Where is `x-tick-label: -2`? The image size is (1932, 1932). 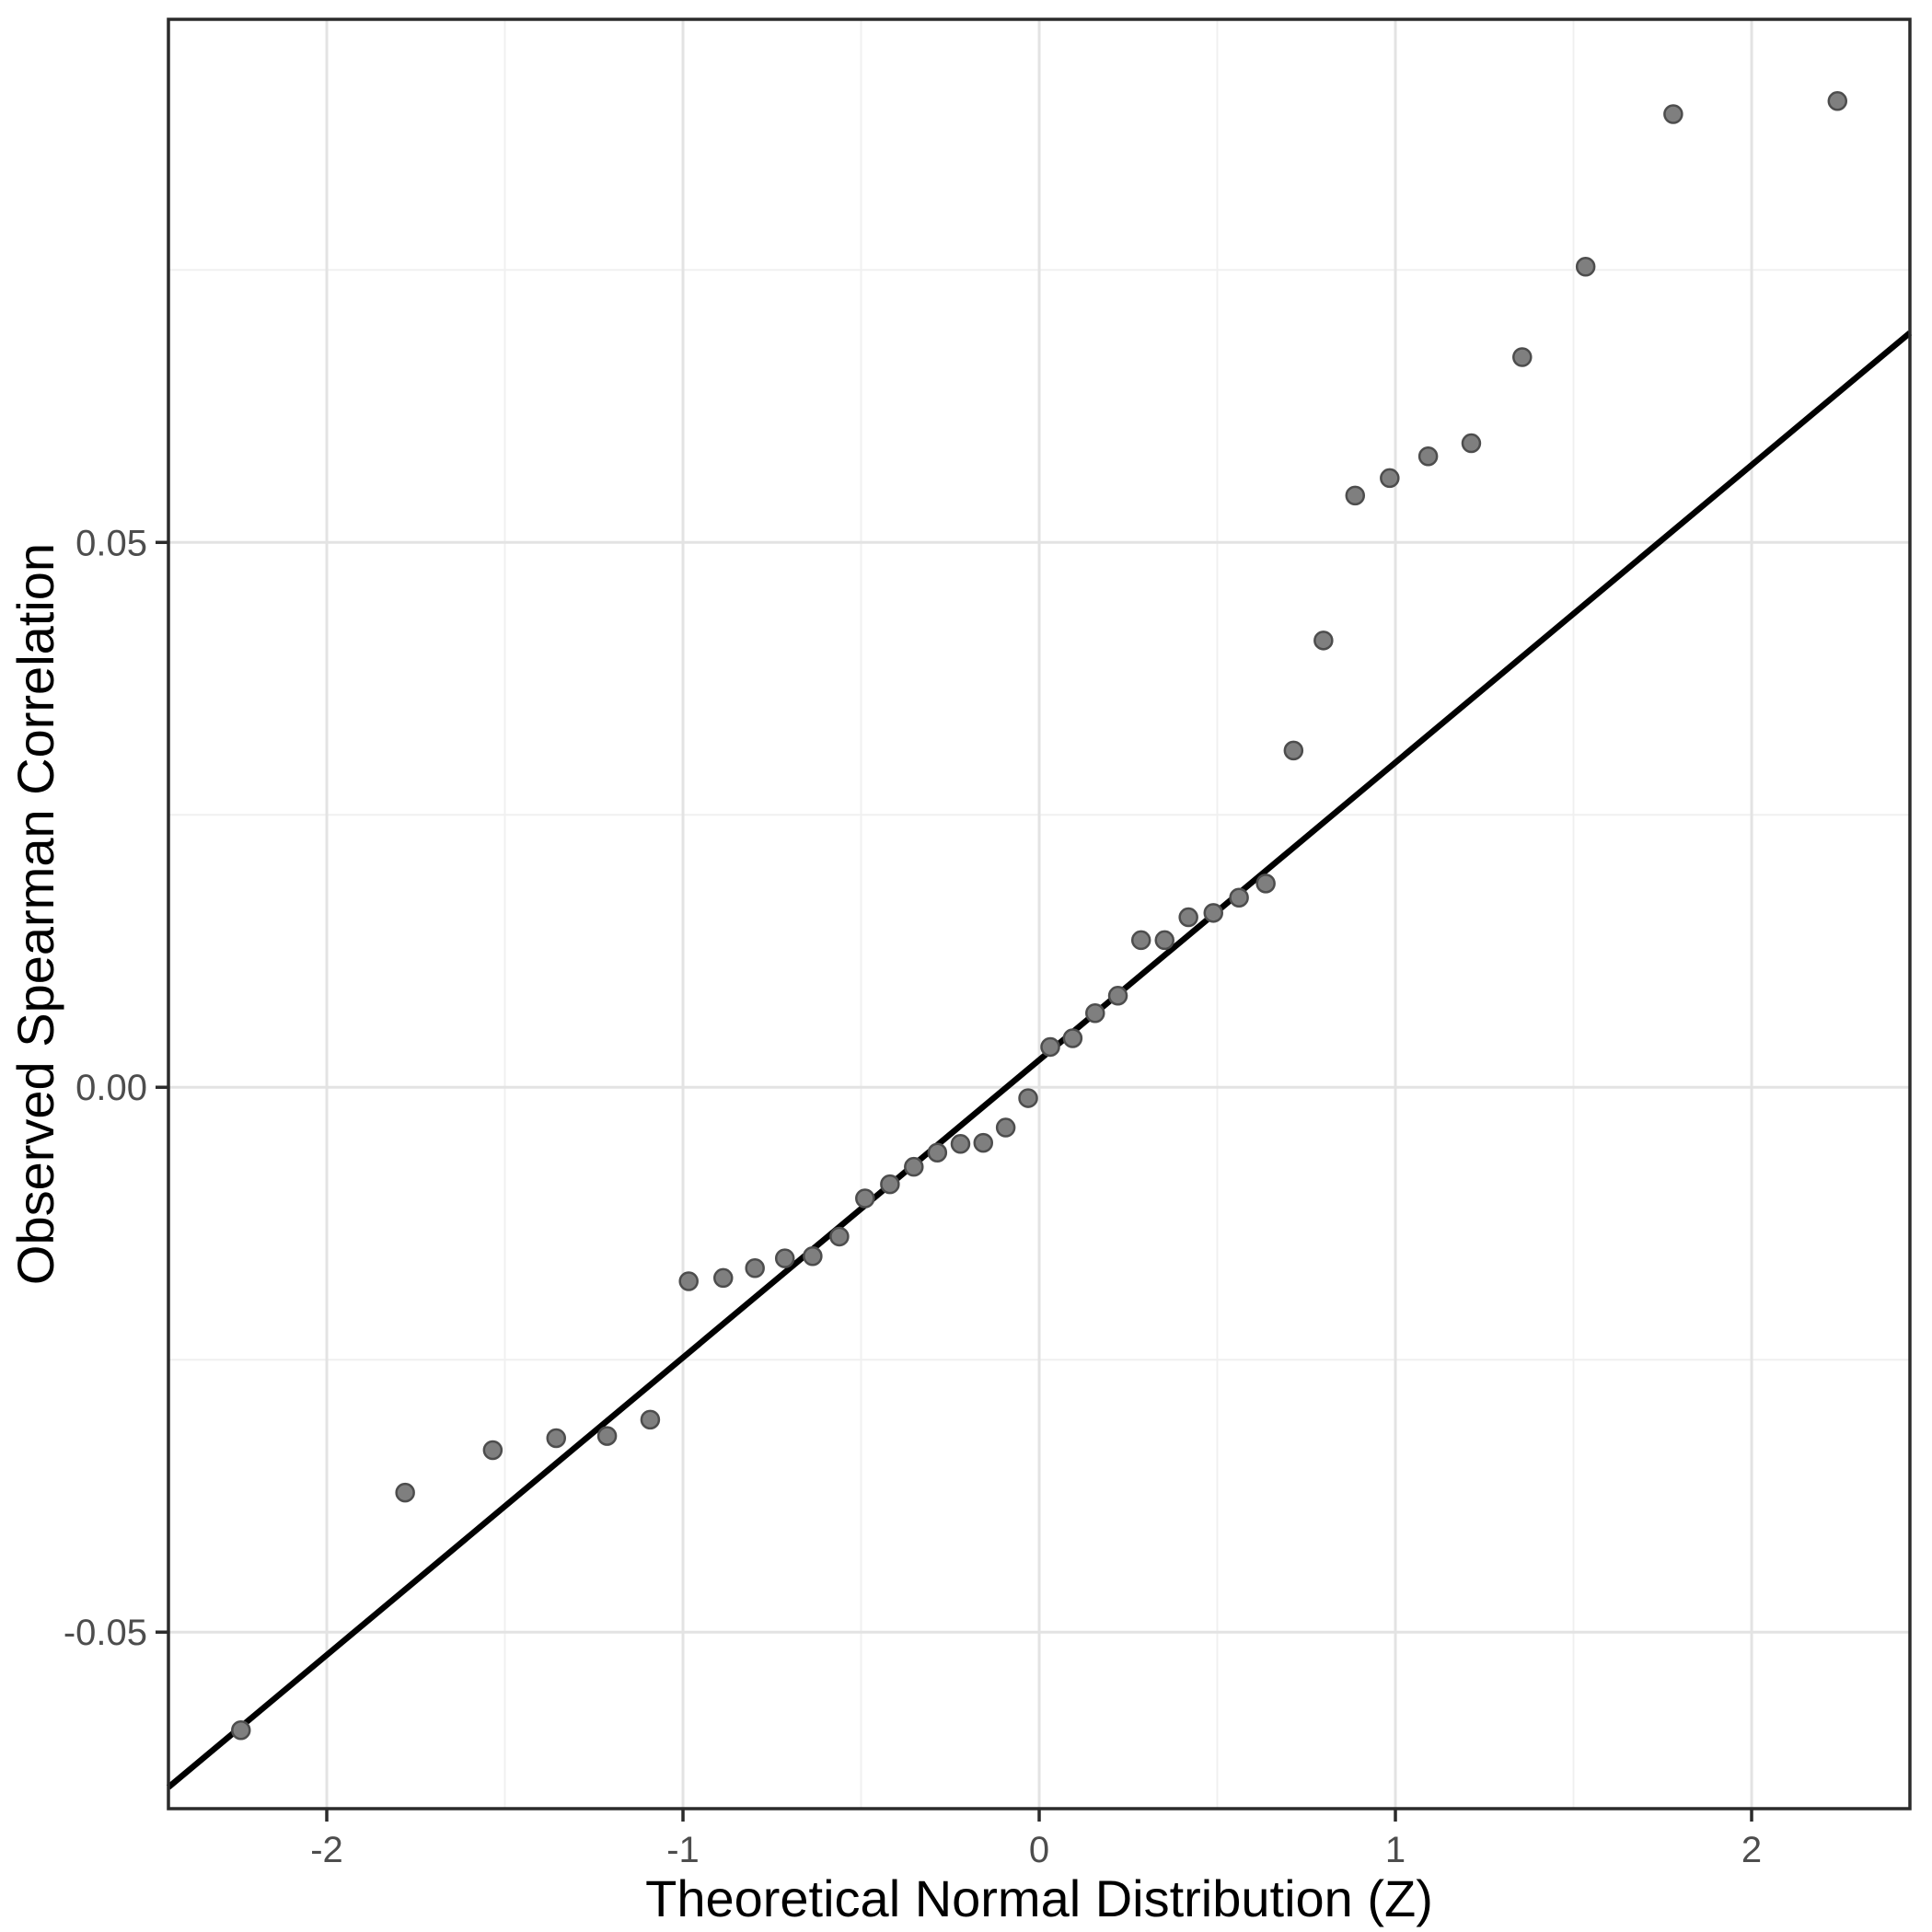
x-tick-label: -2 is located at coordinates (327, 1850).